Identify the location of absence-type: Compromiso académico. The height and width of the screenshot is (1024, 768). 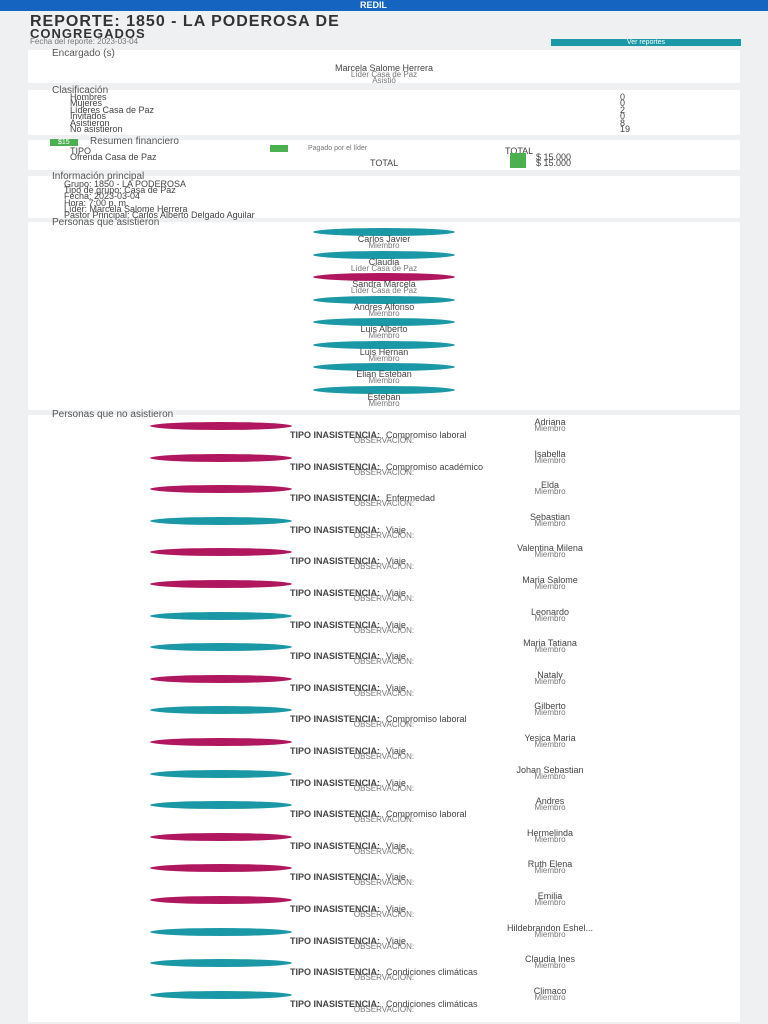
(435, 466).